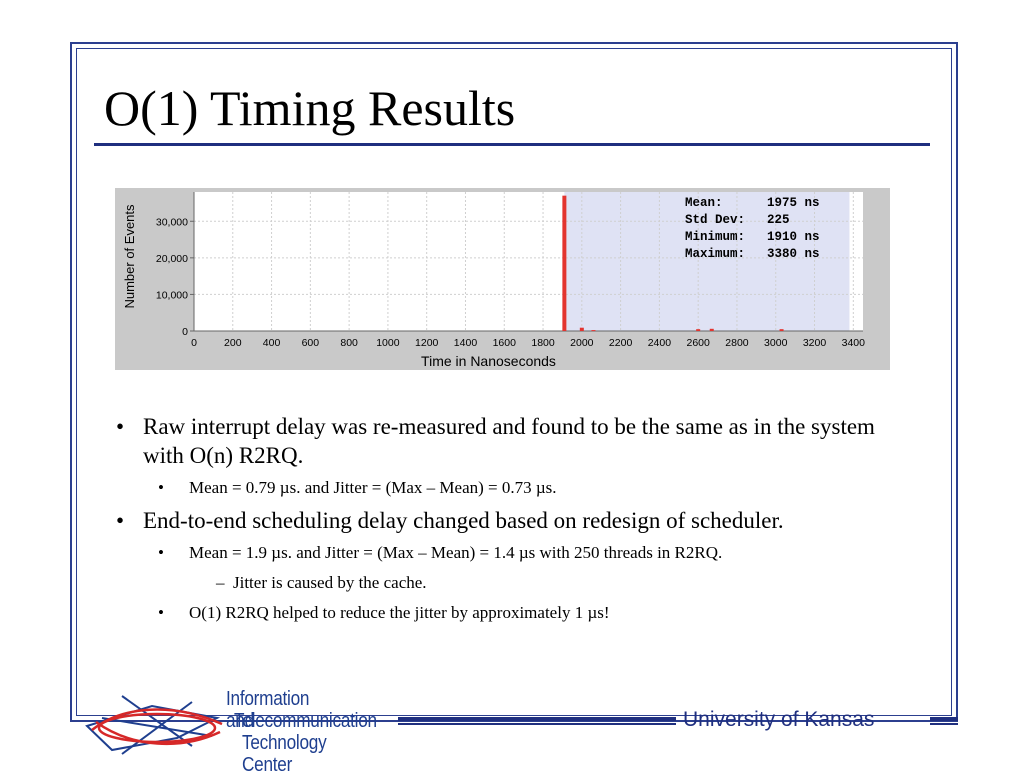  What do you see at coordinates (621, 343) in the screenshot?
I see `x-tick-label: 2200` at bounding box center [621, 343].